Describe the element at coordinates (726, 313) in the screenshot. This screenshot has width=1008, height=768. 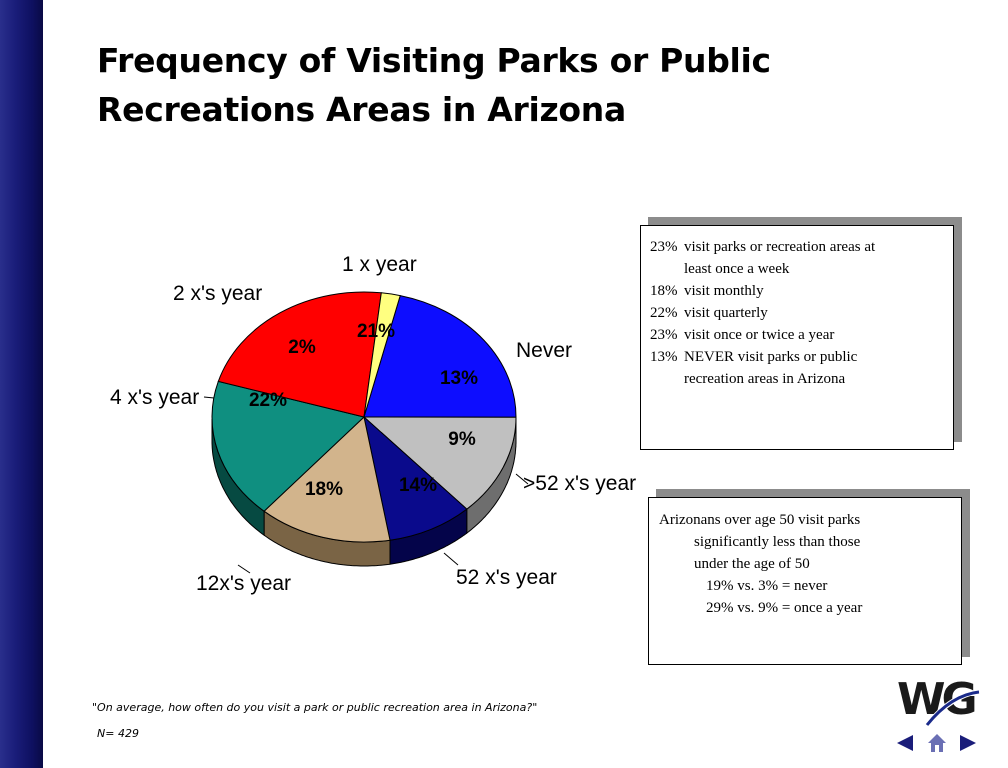
I see `summary-text: visit quarterly` at that location.